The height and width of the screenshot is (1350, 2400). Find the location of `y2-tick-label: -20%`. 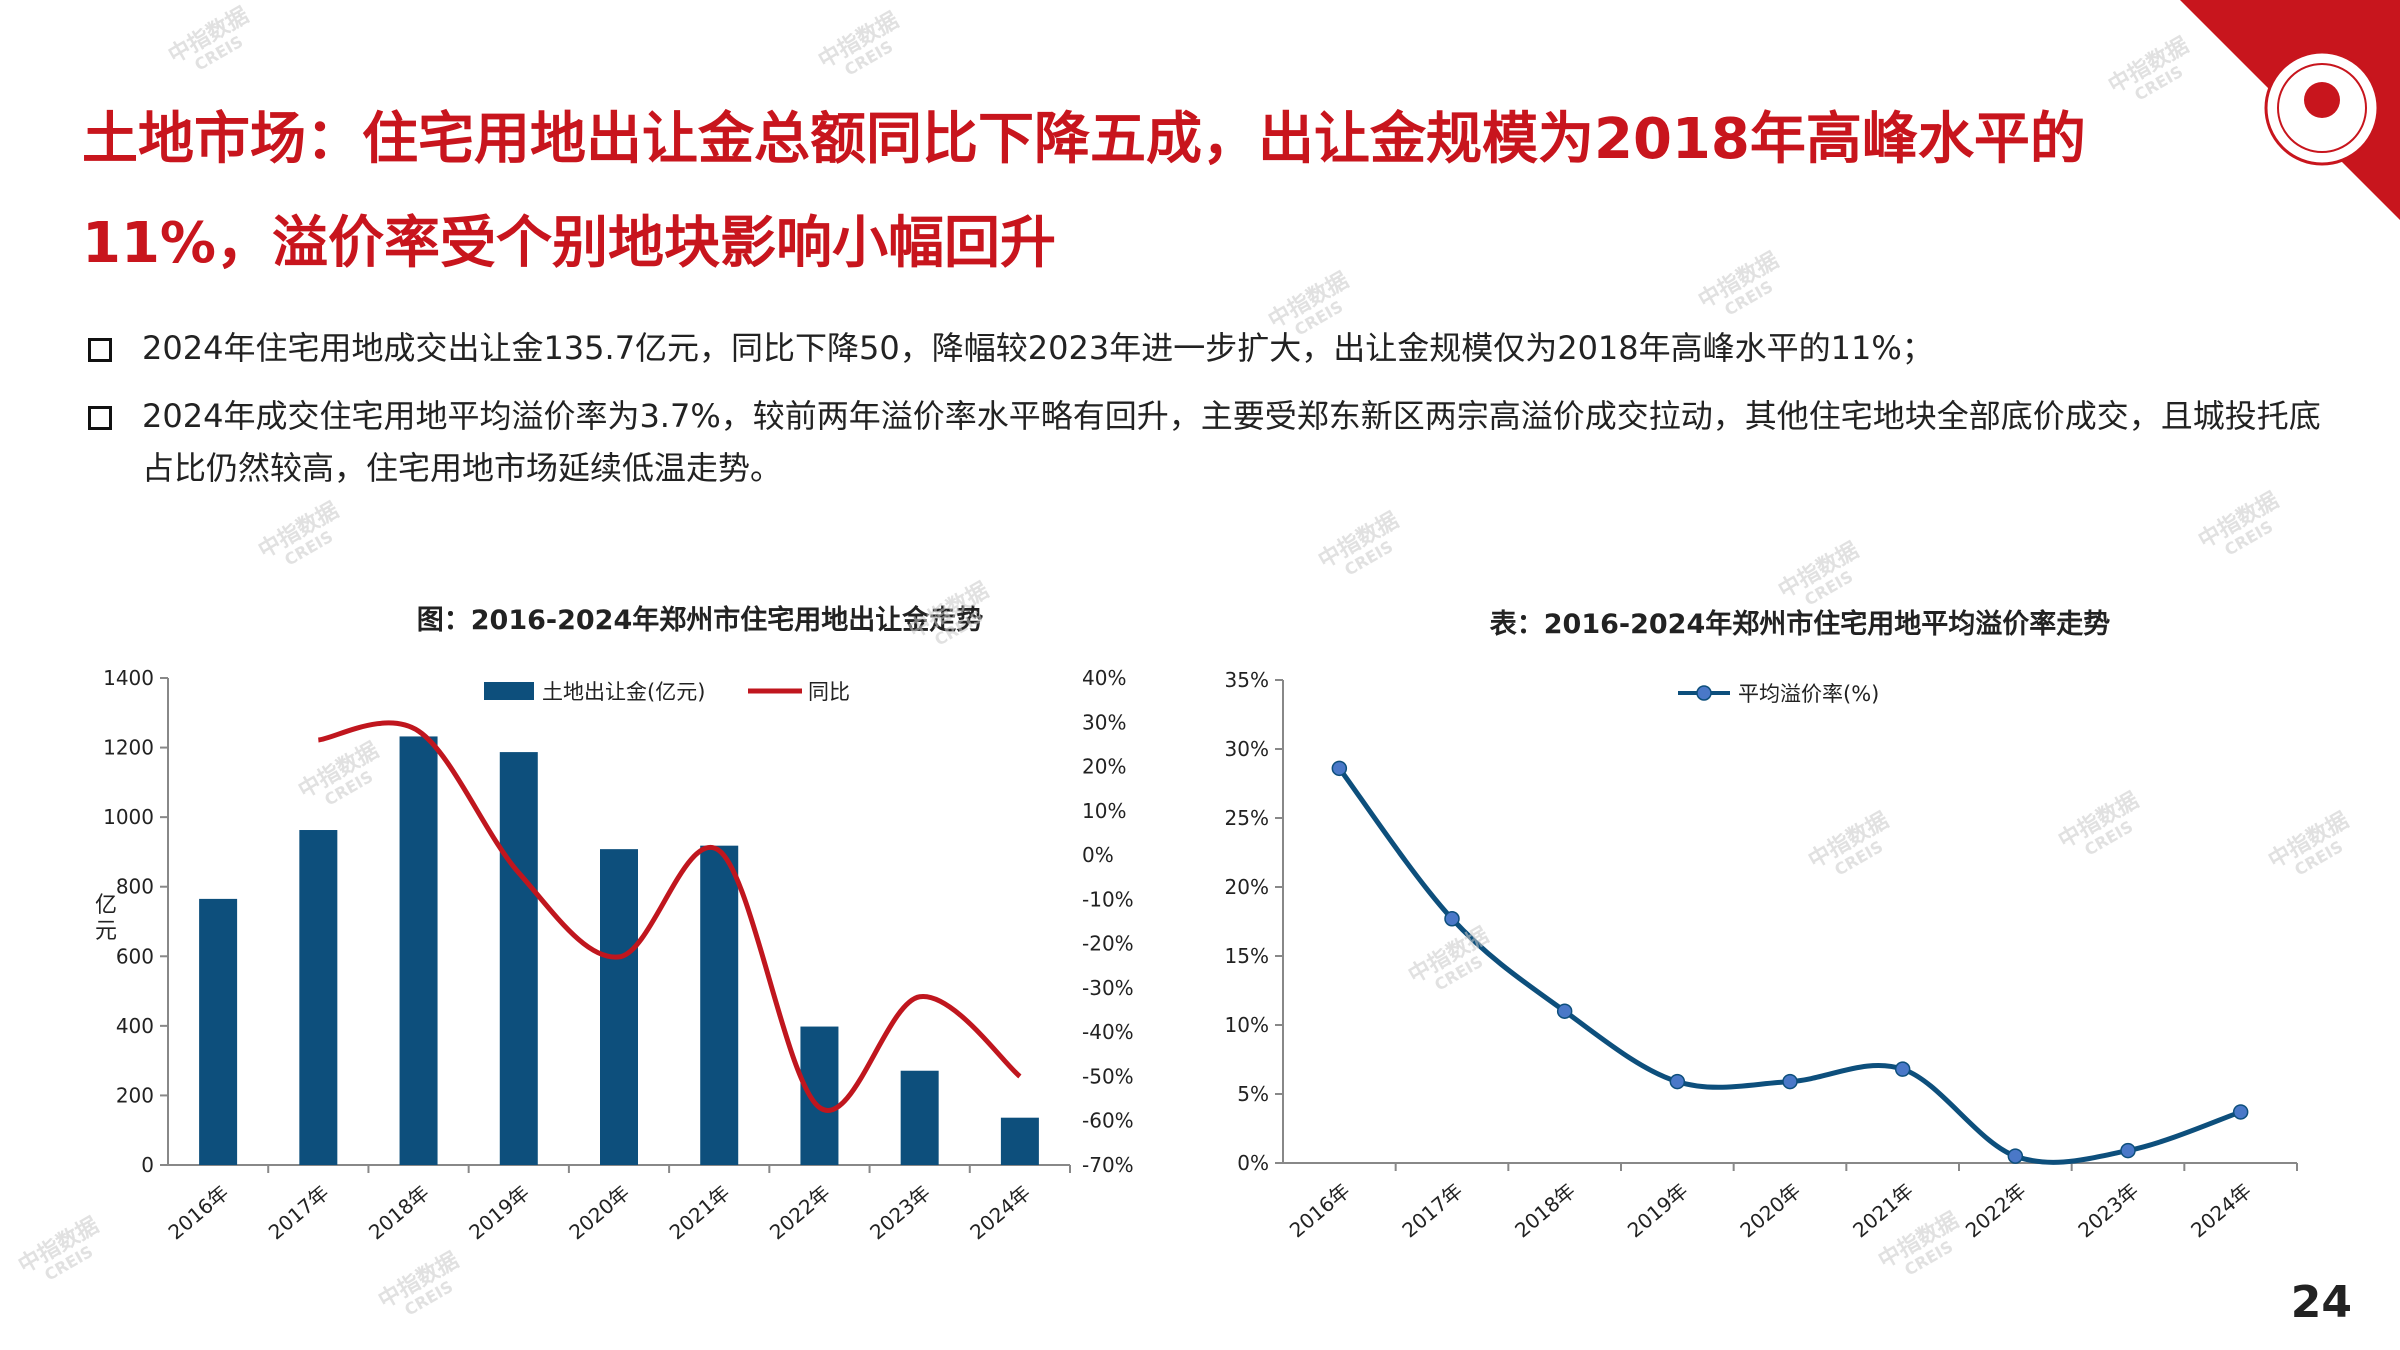

y2-tick-label: -20% is located at coordinates (1108, 944).